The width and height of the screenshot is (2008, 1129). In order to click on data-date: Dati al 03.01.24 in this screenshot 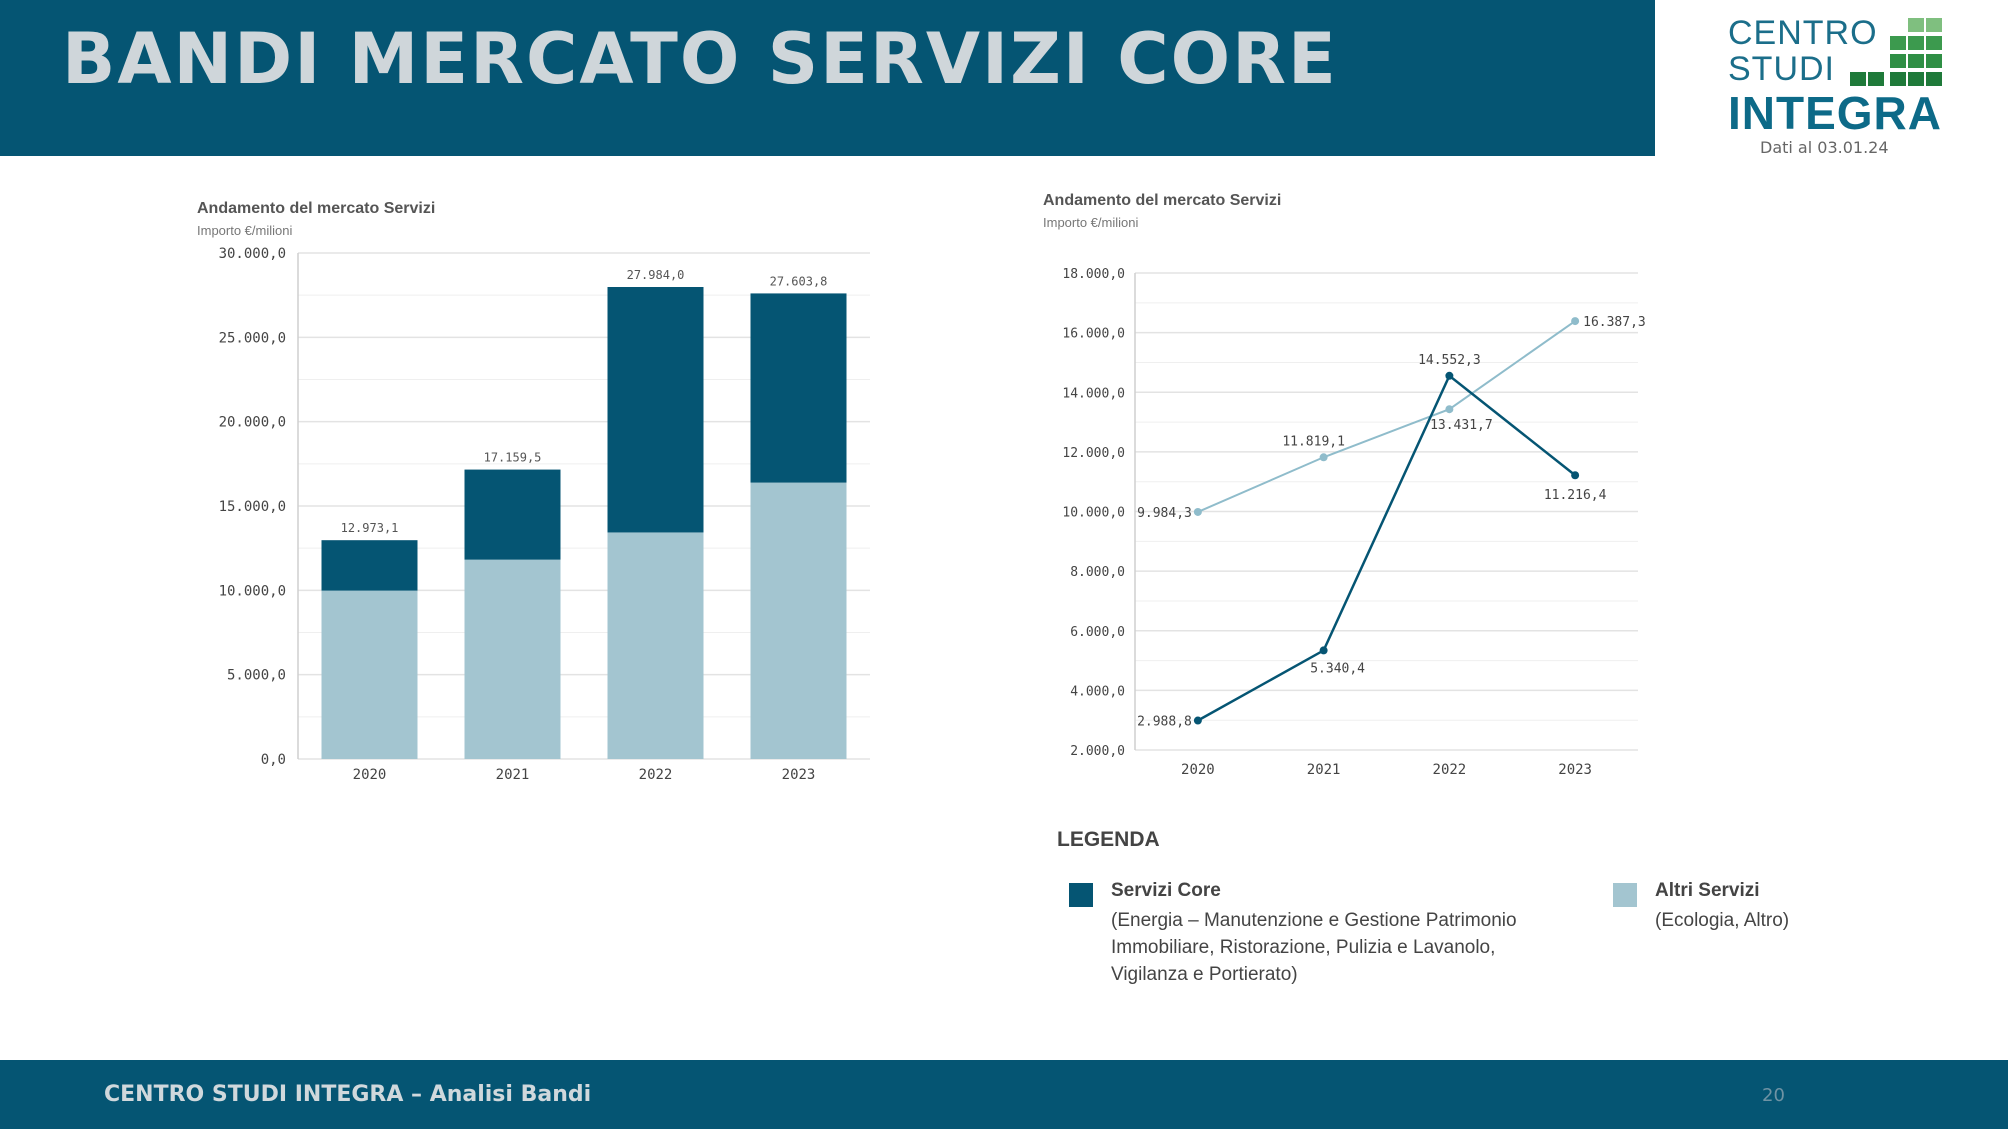, I will do `click(1824, 147)`.